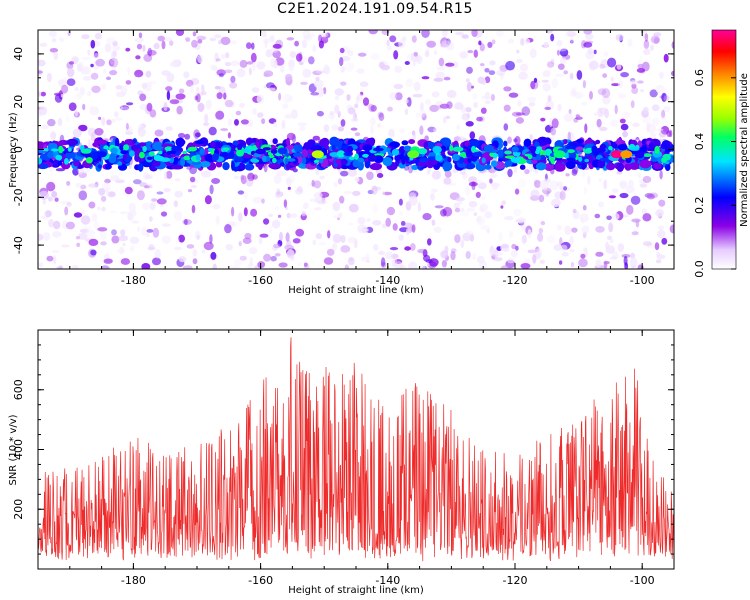 This screenshot has width=750, height=600. Describe the element at coordinates (18, 509) in the screenshot. I see `y-tick-label: 200` at that location.